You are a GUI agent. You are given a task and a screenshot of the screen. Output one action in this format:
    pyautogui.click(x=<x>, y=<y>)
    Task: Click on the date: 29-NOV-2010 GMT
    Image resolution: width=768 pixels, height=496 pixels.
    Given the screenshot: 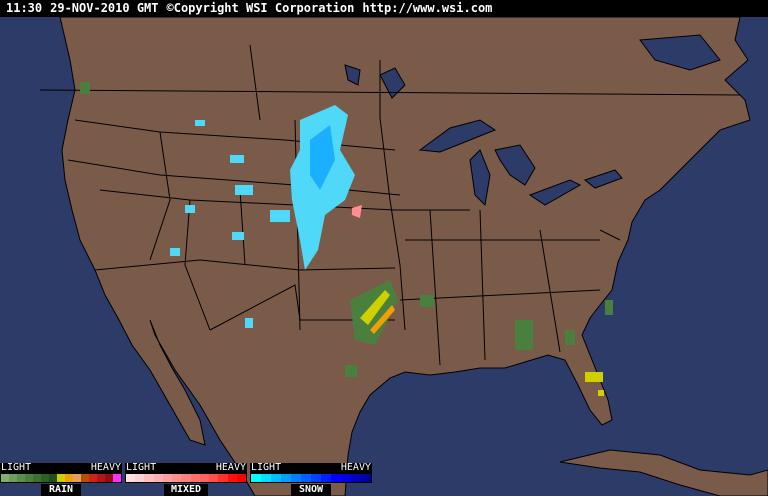 What is the action you would take?
    pyautogui.click(x=104, y=8)
    